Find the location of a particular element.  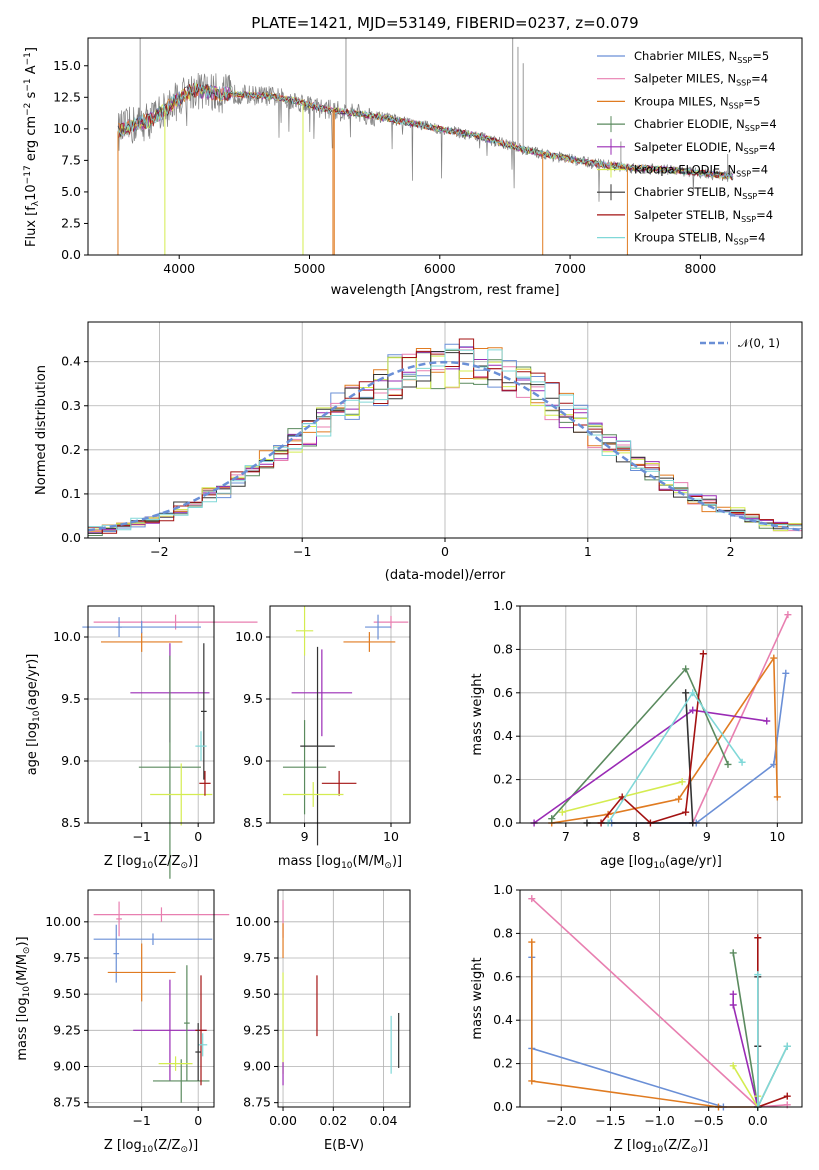

x-tick-label: −1.0 is located at coordinates (659, 1120).